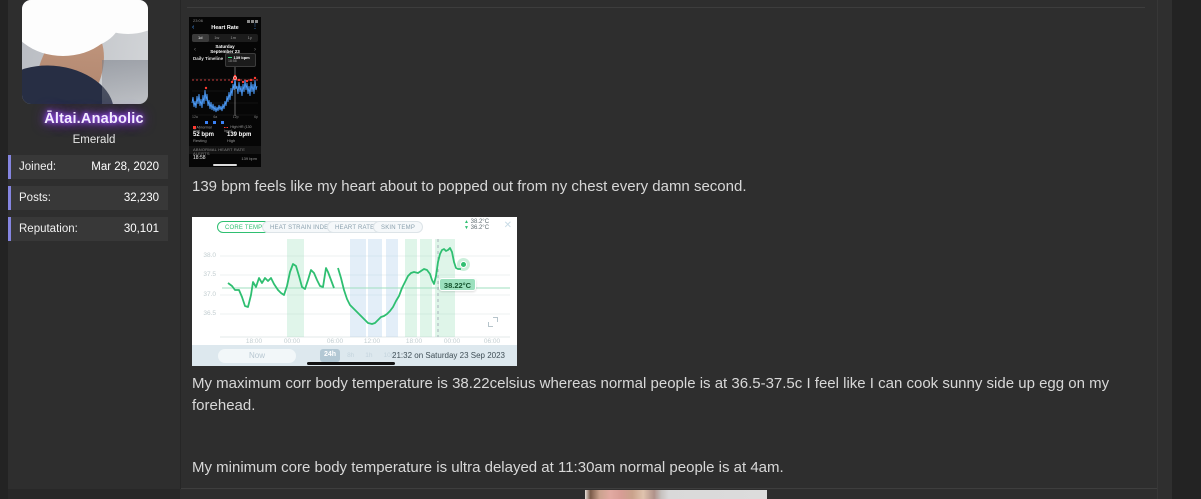 The height and width of the screenshot is (499, 1201). Describe the element at coordinates (301, 227) in the screenshot. I see `tab-heat-strain-index: HEAT STRAIN INDEX` at that location.